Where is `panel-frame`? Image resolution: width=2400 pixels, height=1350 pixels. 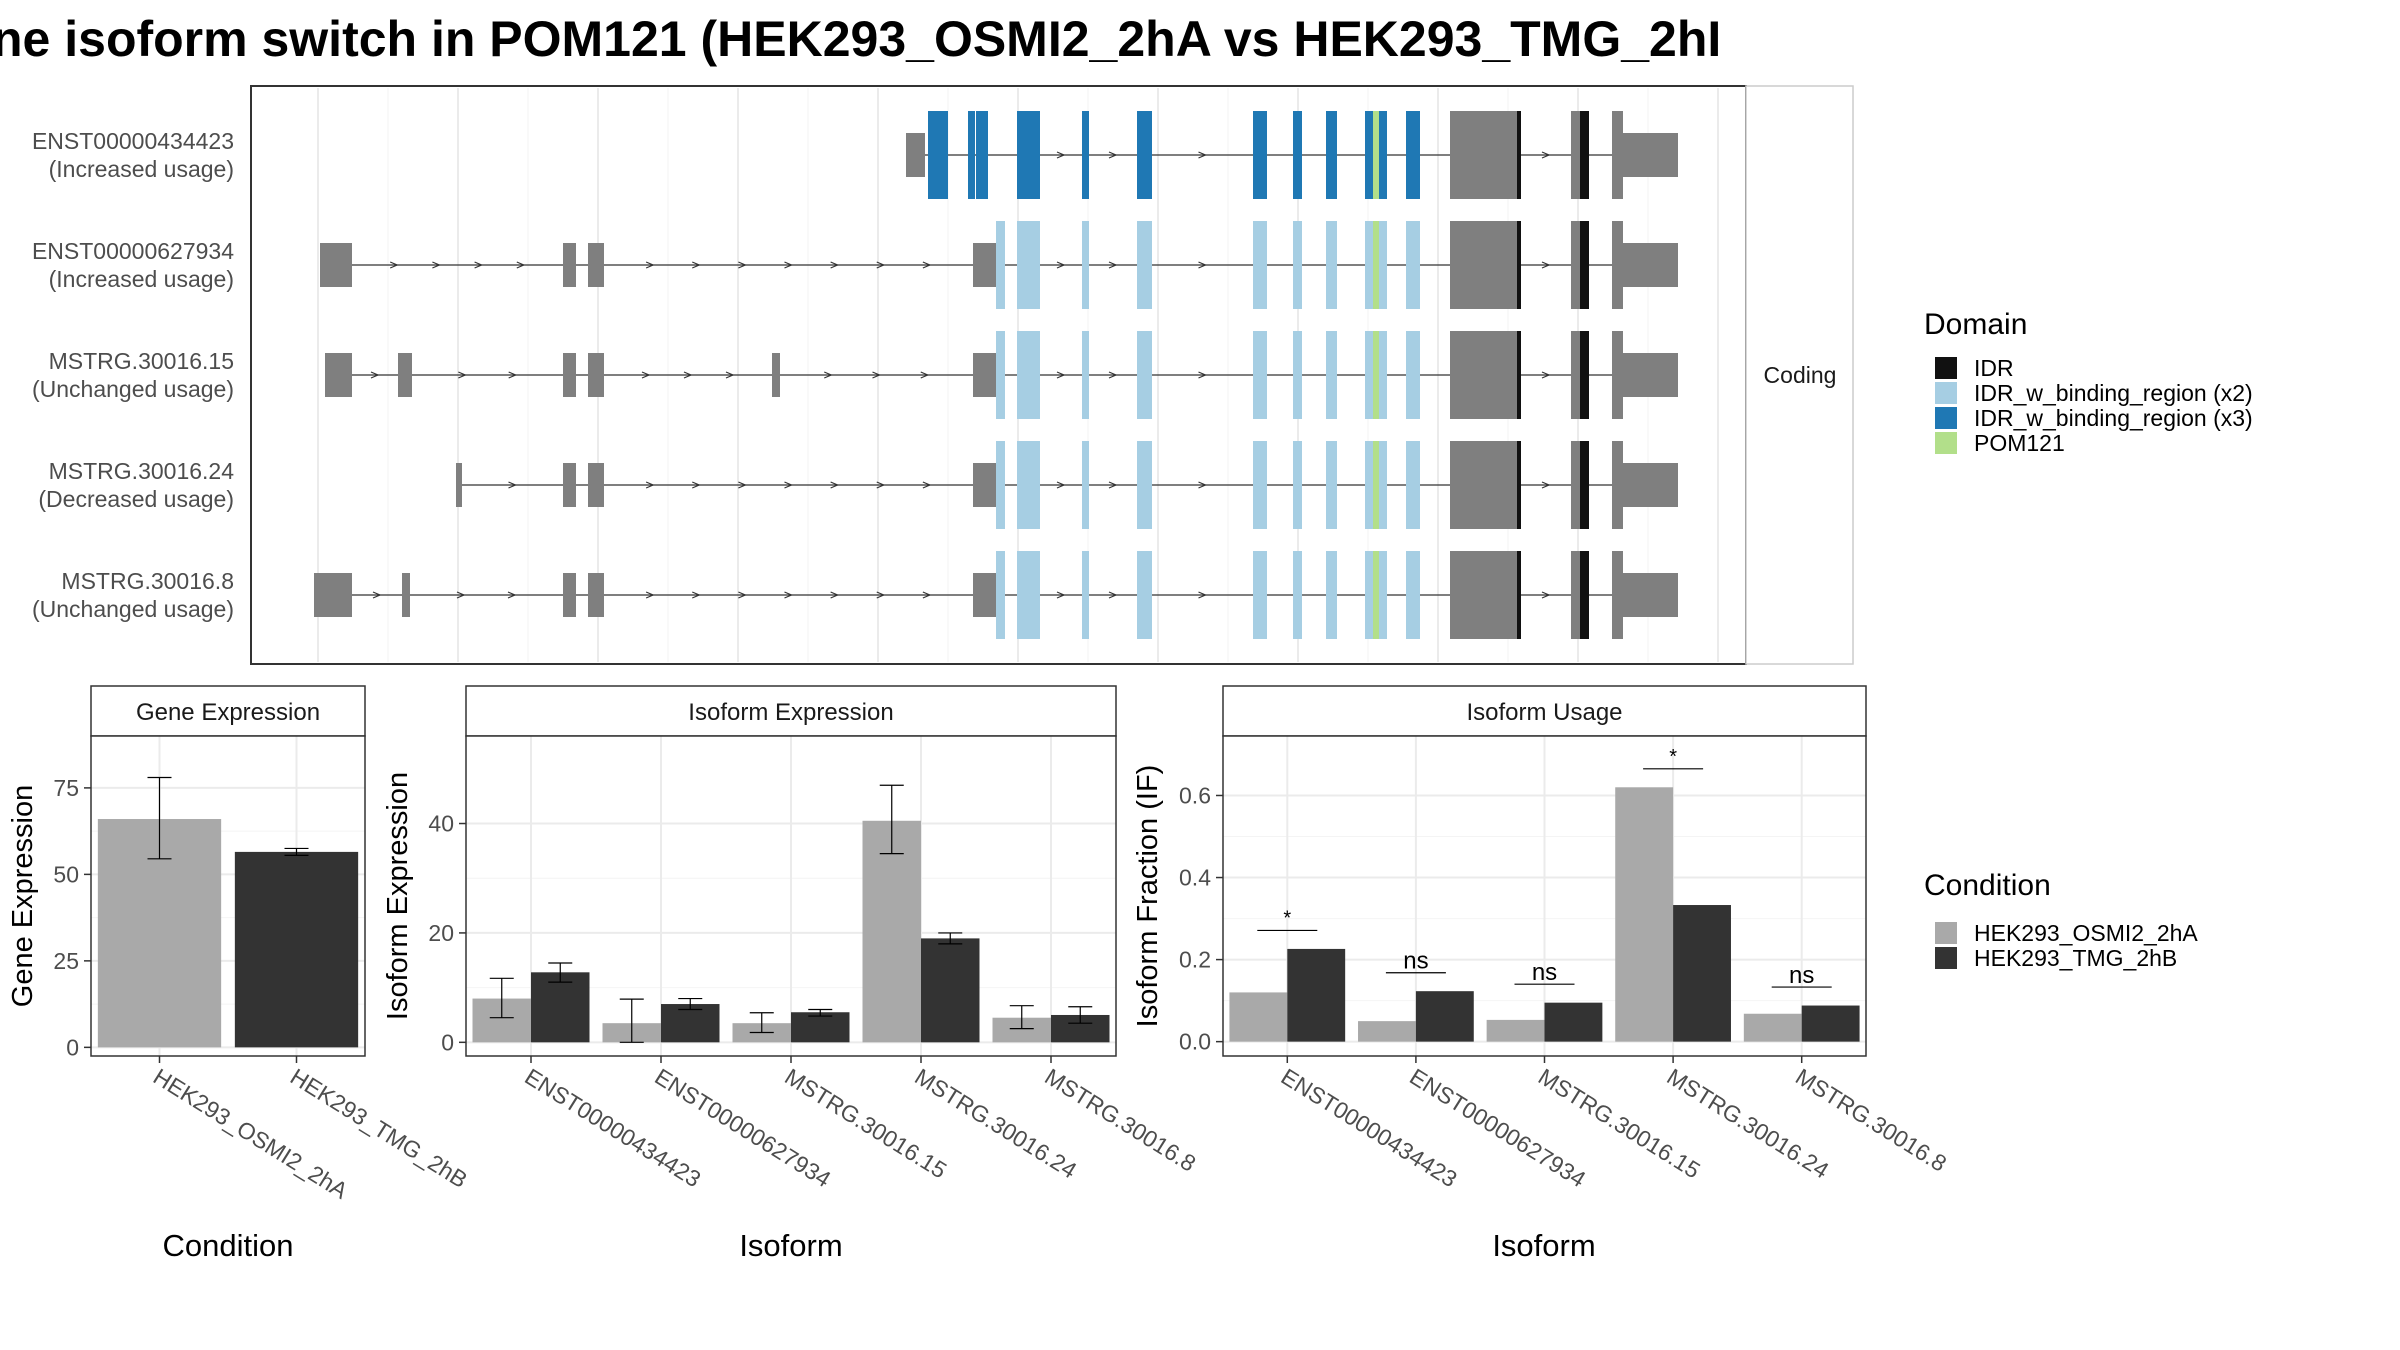
panel-frame is located at coordinates (228, 896).